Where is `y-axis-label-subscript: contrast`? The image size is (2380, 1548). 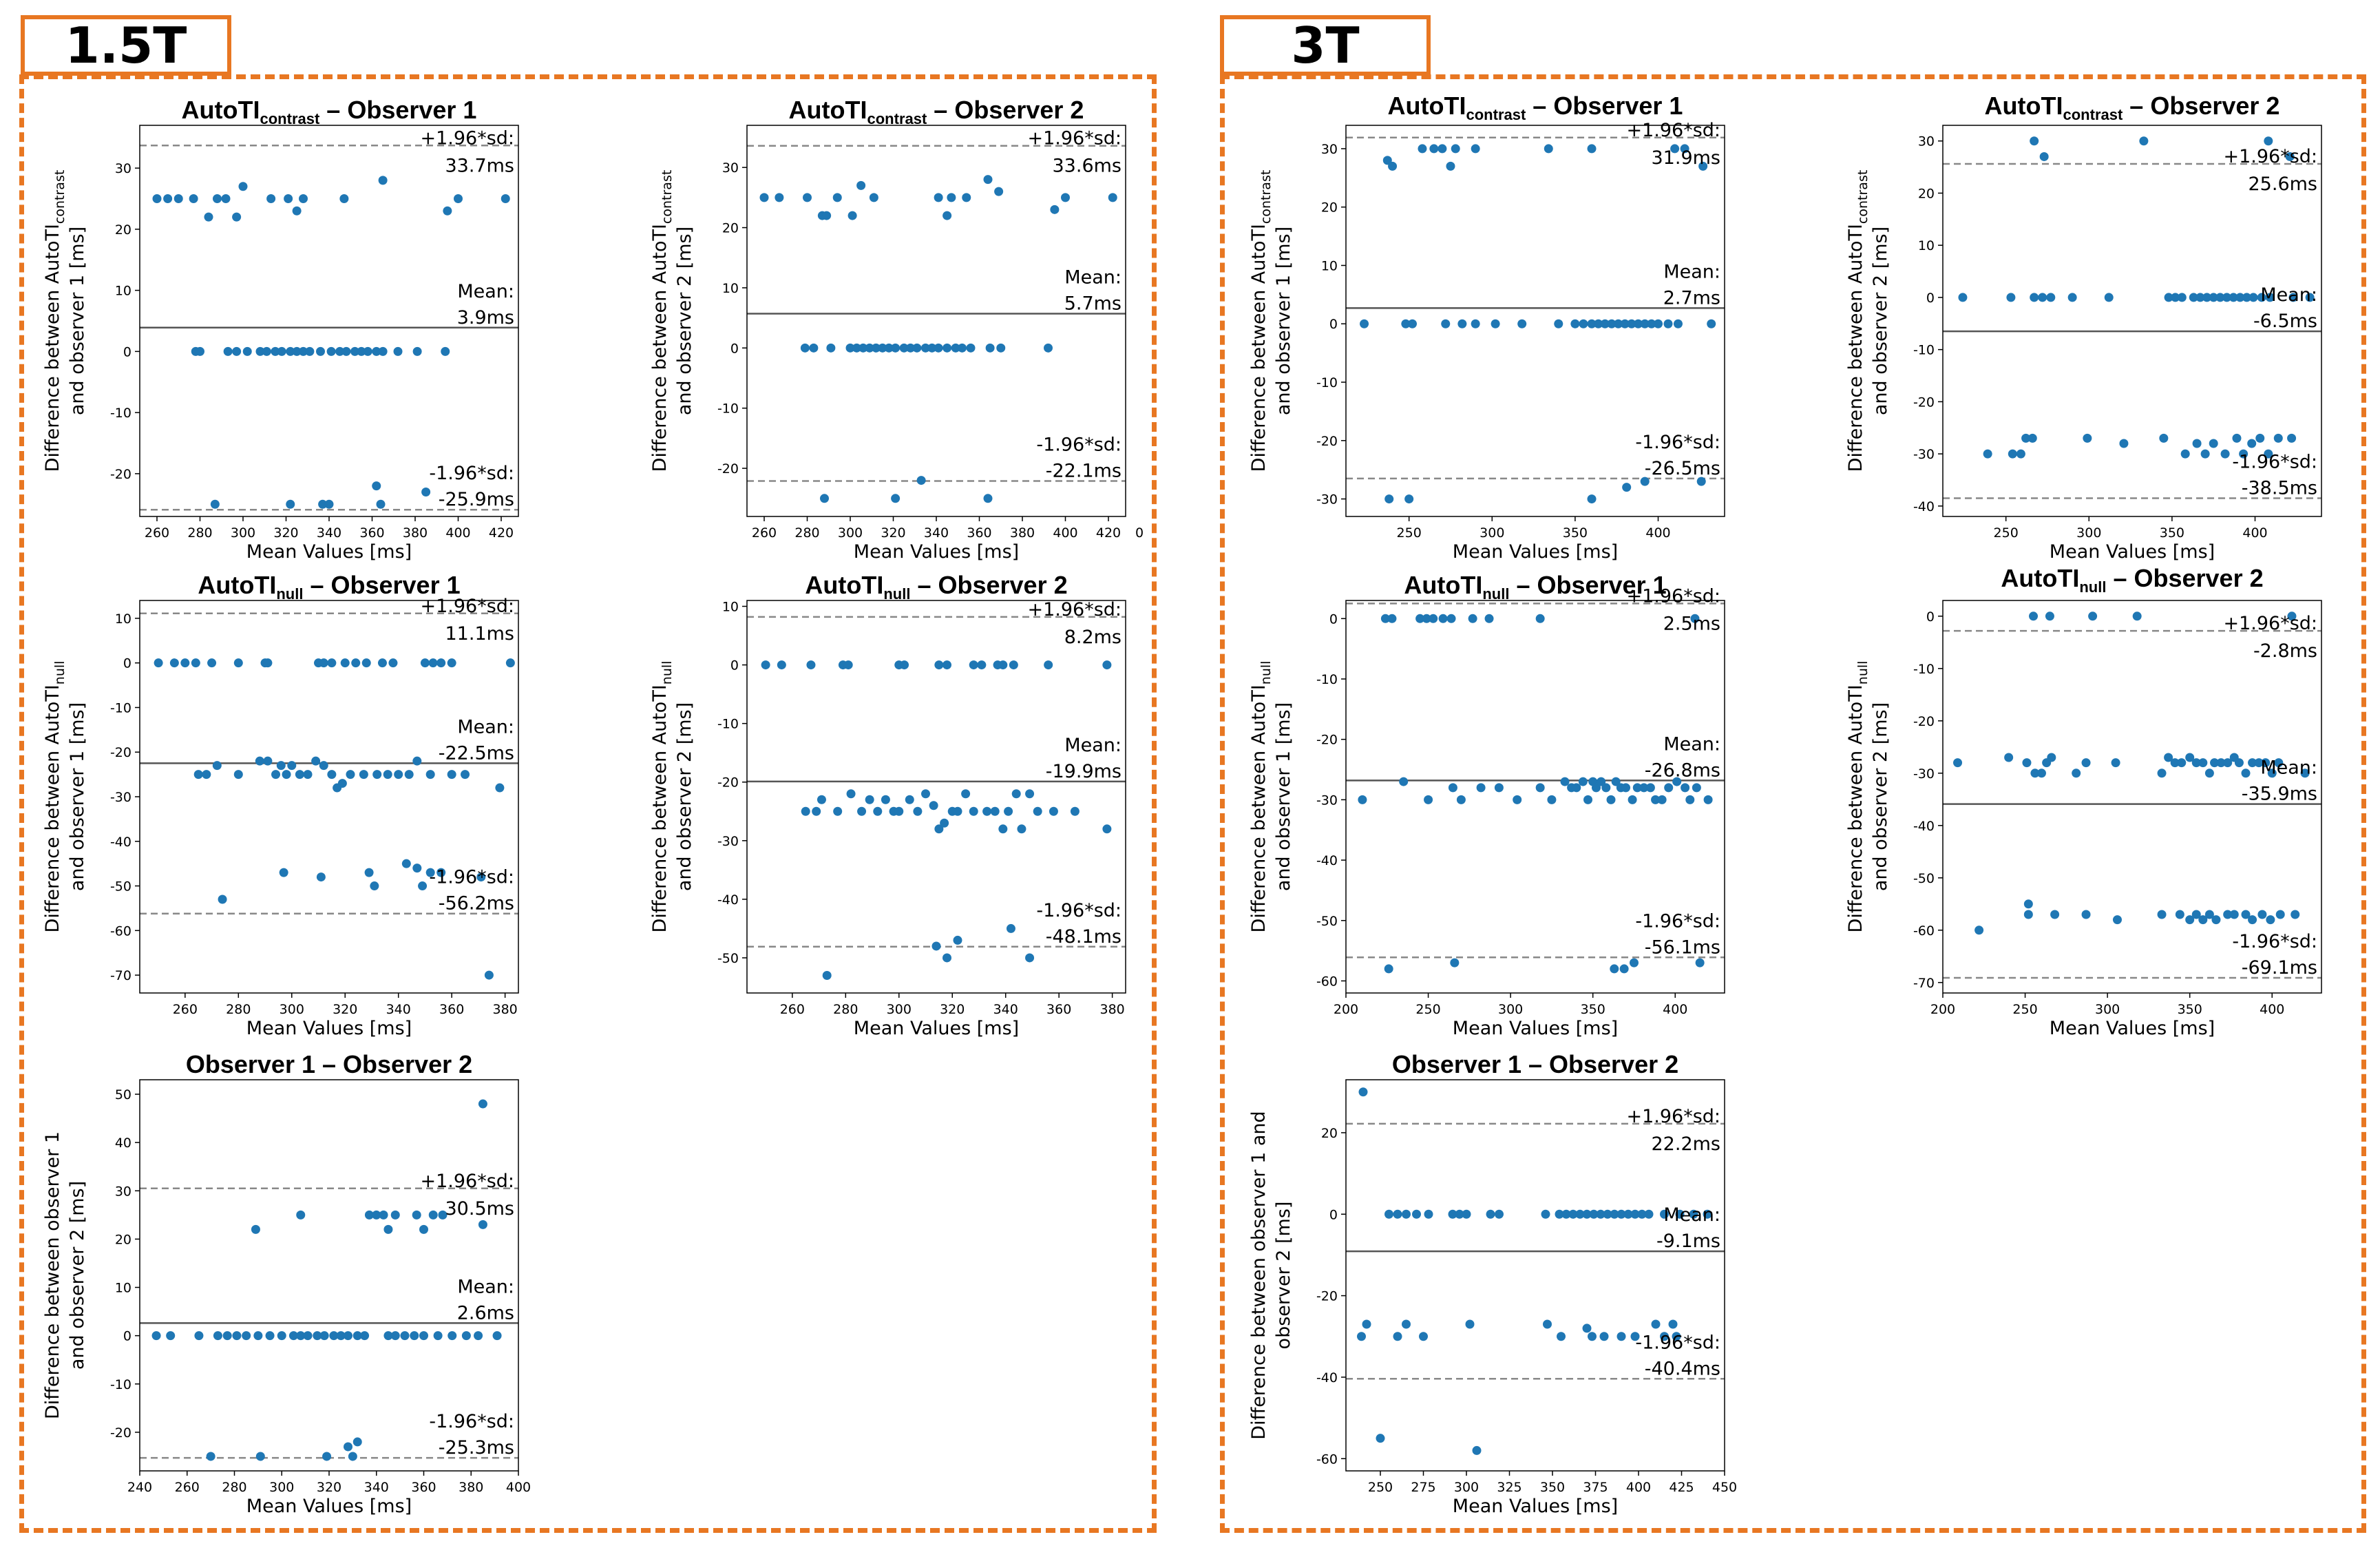
y-axis-label-subscript: contrast is located at coordinates (1266, 197).